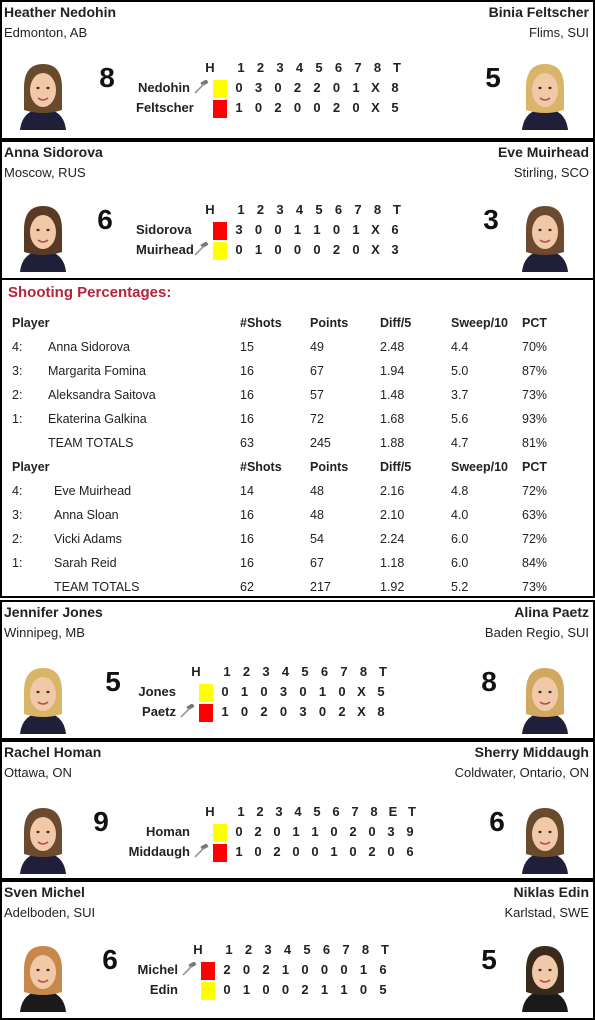 This screenshot has width=595, height=1020. Describe the element at coordinates (460, 491) in the screenshot. I see `stat-sweep: 4.8` at that location.